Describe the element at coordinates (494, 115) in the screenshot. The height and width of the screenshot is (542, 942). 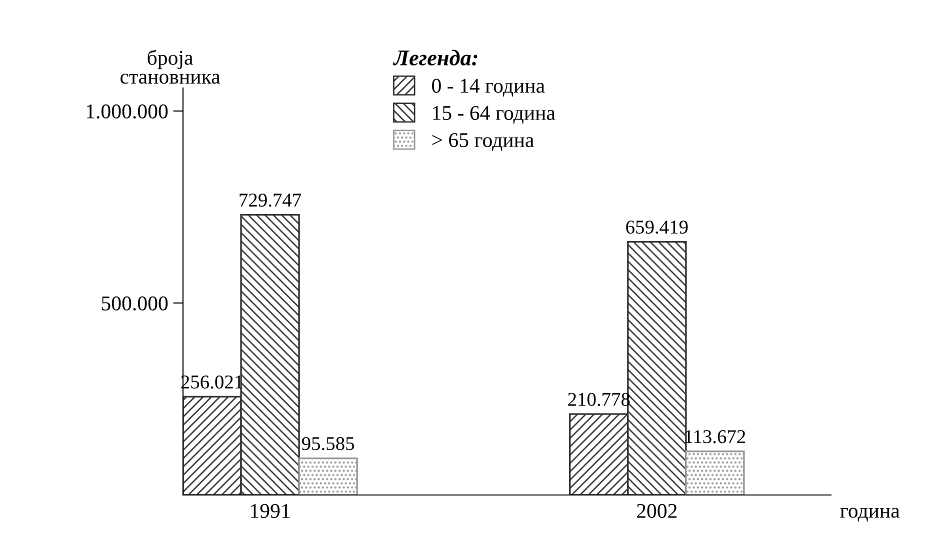
I see `legend-label: 15 - 64 година` at that location.